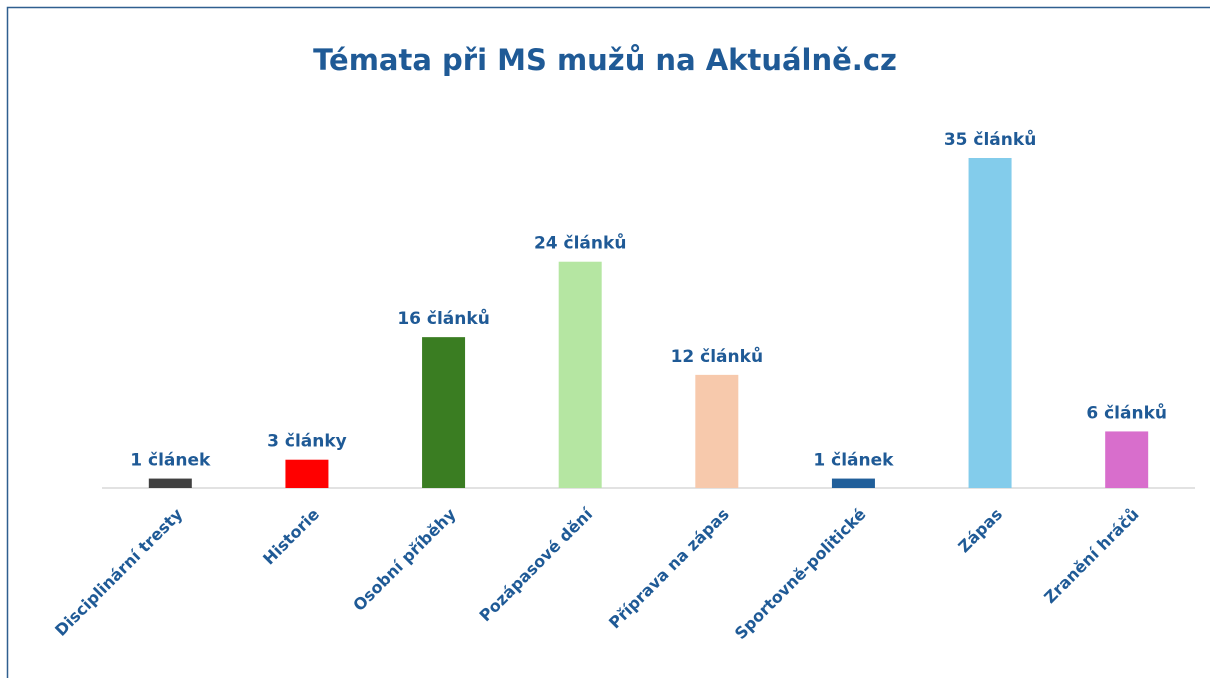  What do you see at coordinates (800, 573) in the screenshot?
I see `x-tick-label: Sportovně-politické` at bounding box center [800, 573].